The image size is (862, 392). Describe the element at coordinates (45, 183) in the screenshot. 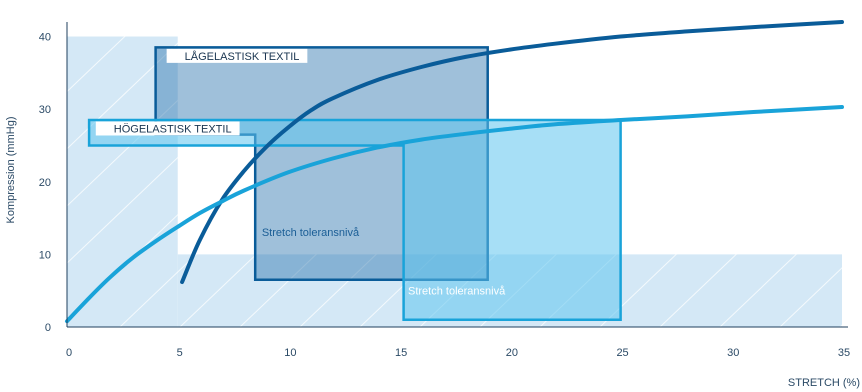

I see `y-tick-label: 20` at that location.